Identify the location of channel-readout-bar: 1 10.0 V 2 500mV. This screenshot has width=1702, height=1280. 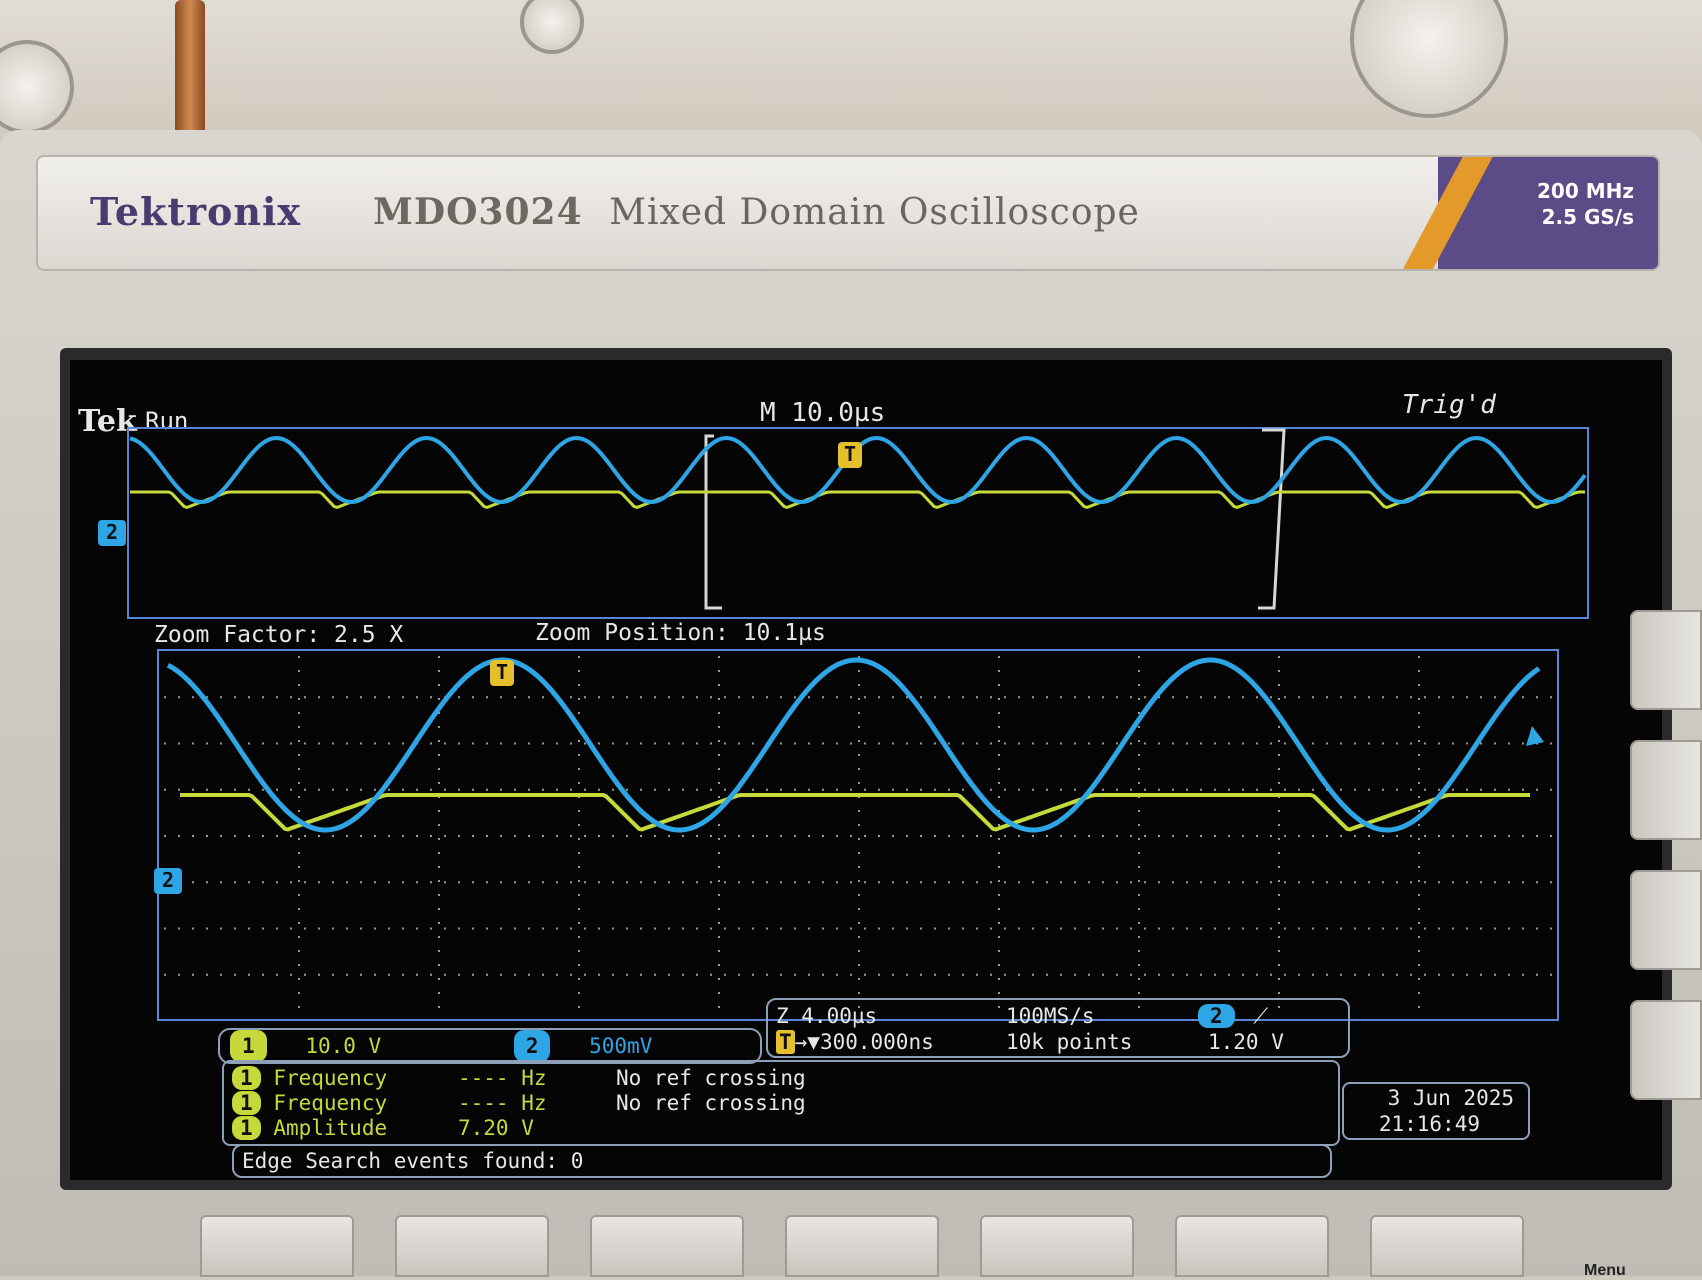
(490, 1046).